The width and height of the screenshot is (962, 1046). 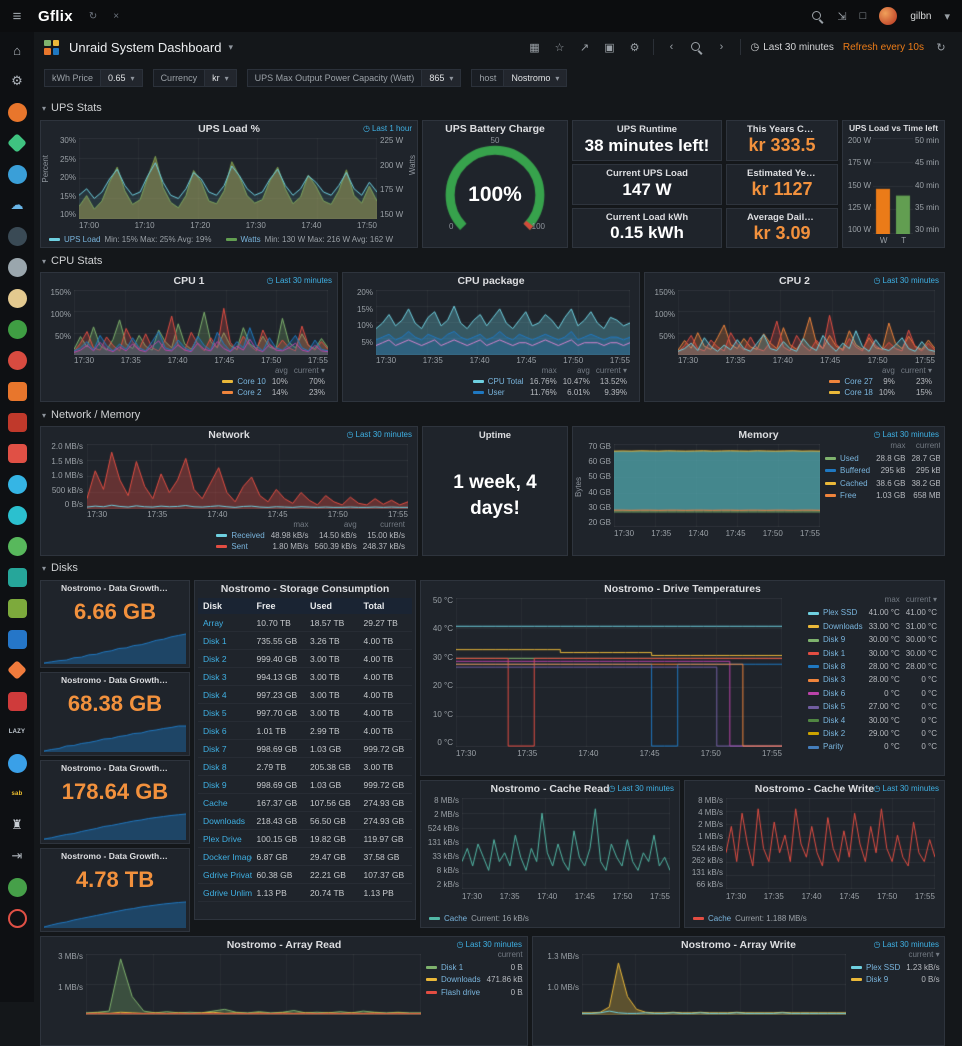 What do you see at coordinates (17, 298) in the screenshot?
I see `sidebar-item-app-tan` at bounding box center [17, 298].